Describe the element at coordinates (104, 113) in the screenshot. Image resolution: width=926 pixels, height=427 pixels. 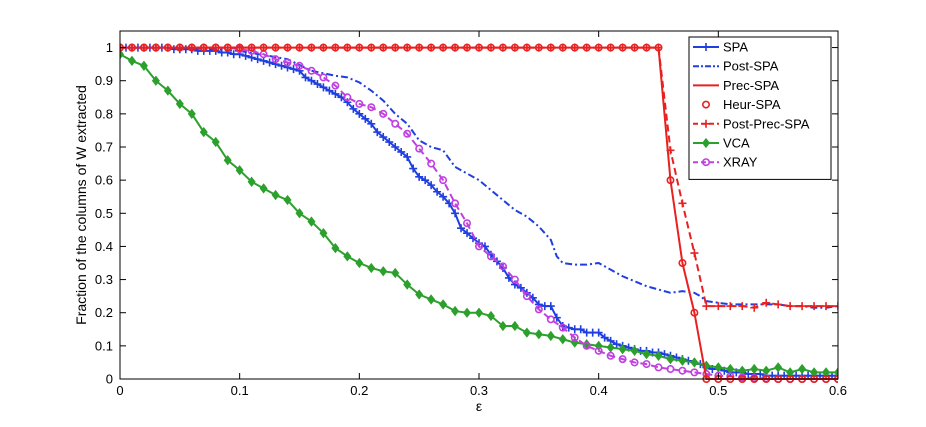
I see `y-tick-label: 0.8` at that location.